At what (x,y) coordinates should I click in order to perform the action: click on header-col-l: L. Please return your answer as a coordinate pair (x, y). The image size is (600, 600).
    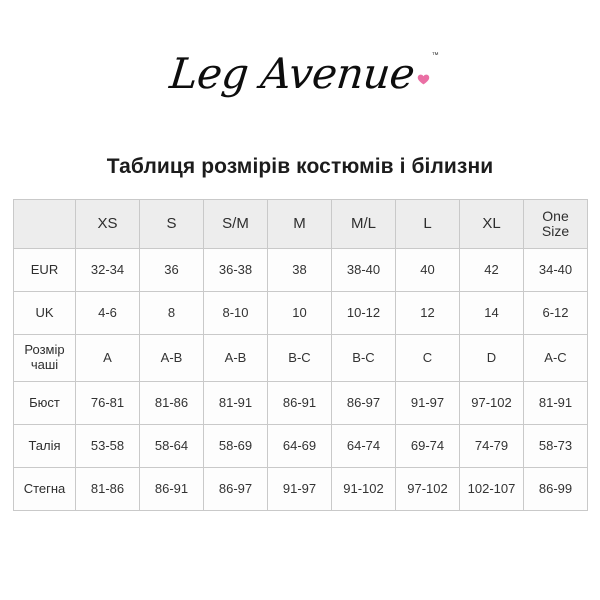
    Looking at the image, I should click on (427, 224).